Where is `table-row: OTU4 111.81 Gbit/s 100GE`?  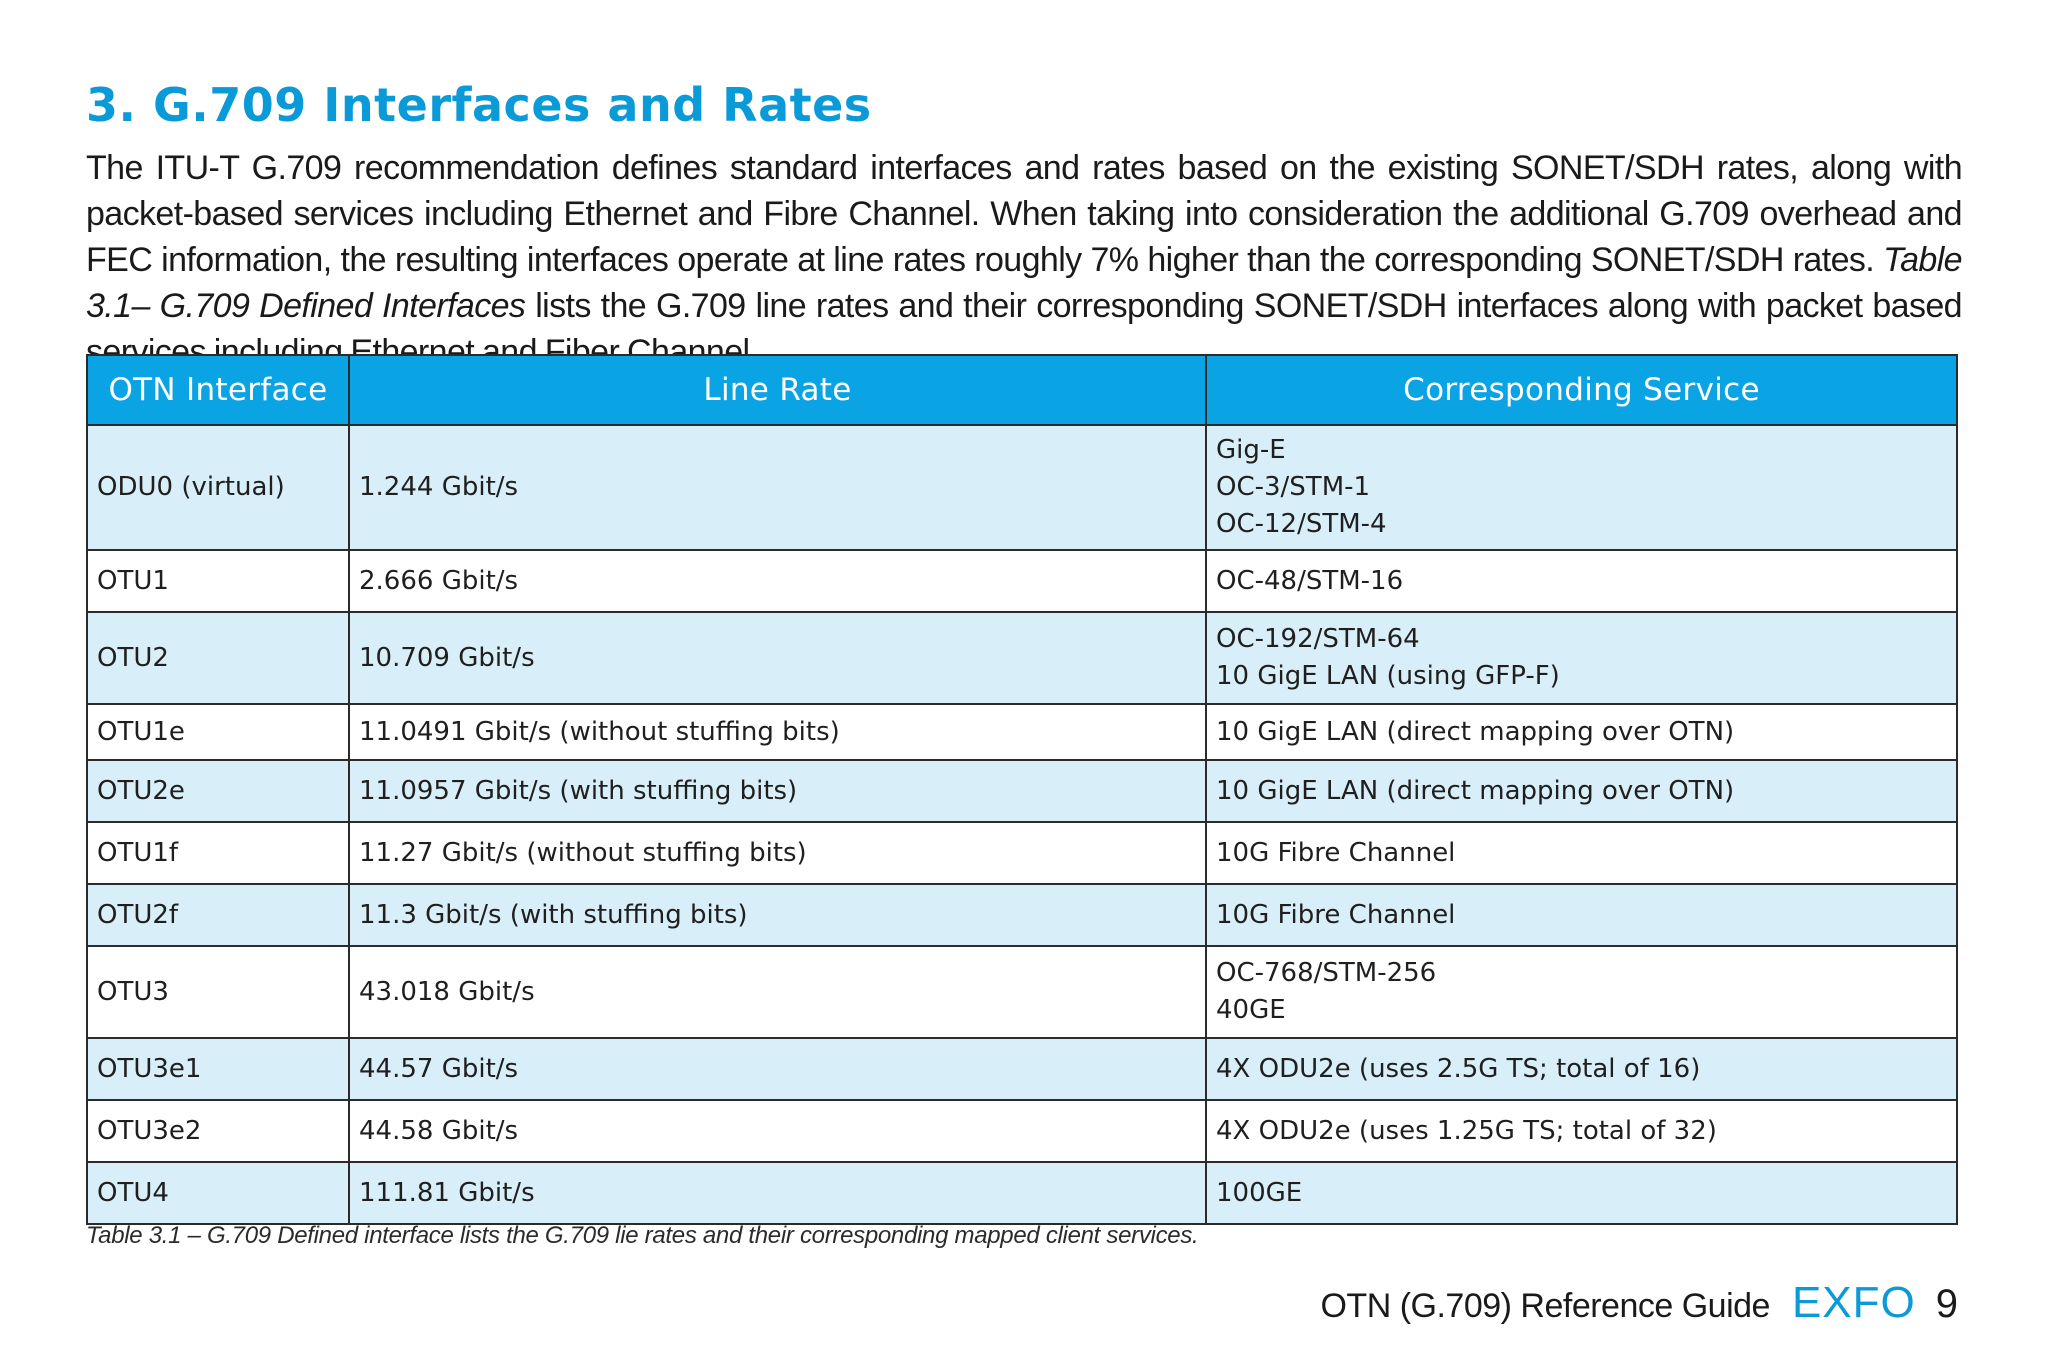 table-row: OTU4 111.81 Gbit/s 100GE is located at coordinates (1022, 1193).